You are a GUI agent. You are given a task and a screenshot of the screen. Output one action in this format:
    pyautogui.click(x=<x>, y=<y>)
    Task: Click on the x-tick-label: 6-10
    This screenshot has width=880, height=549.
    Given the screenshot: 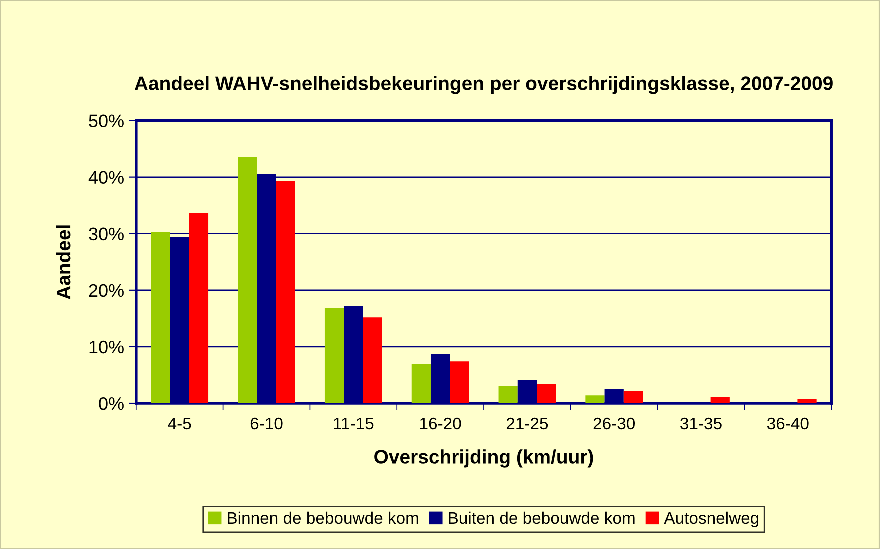 What is the action you would take?
    pyautogui.click(x=266, y=424)
    